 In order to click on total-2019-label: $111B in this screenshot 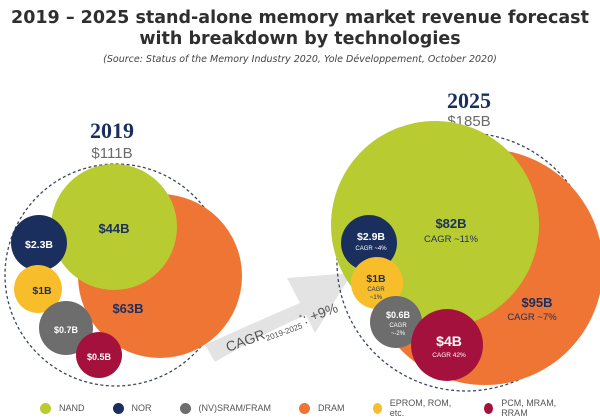, I will do `click(111, 153)`.